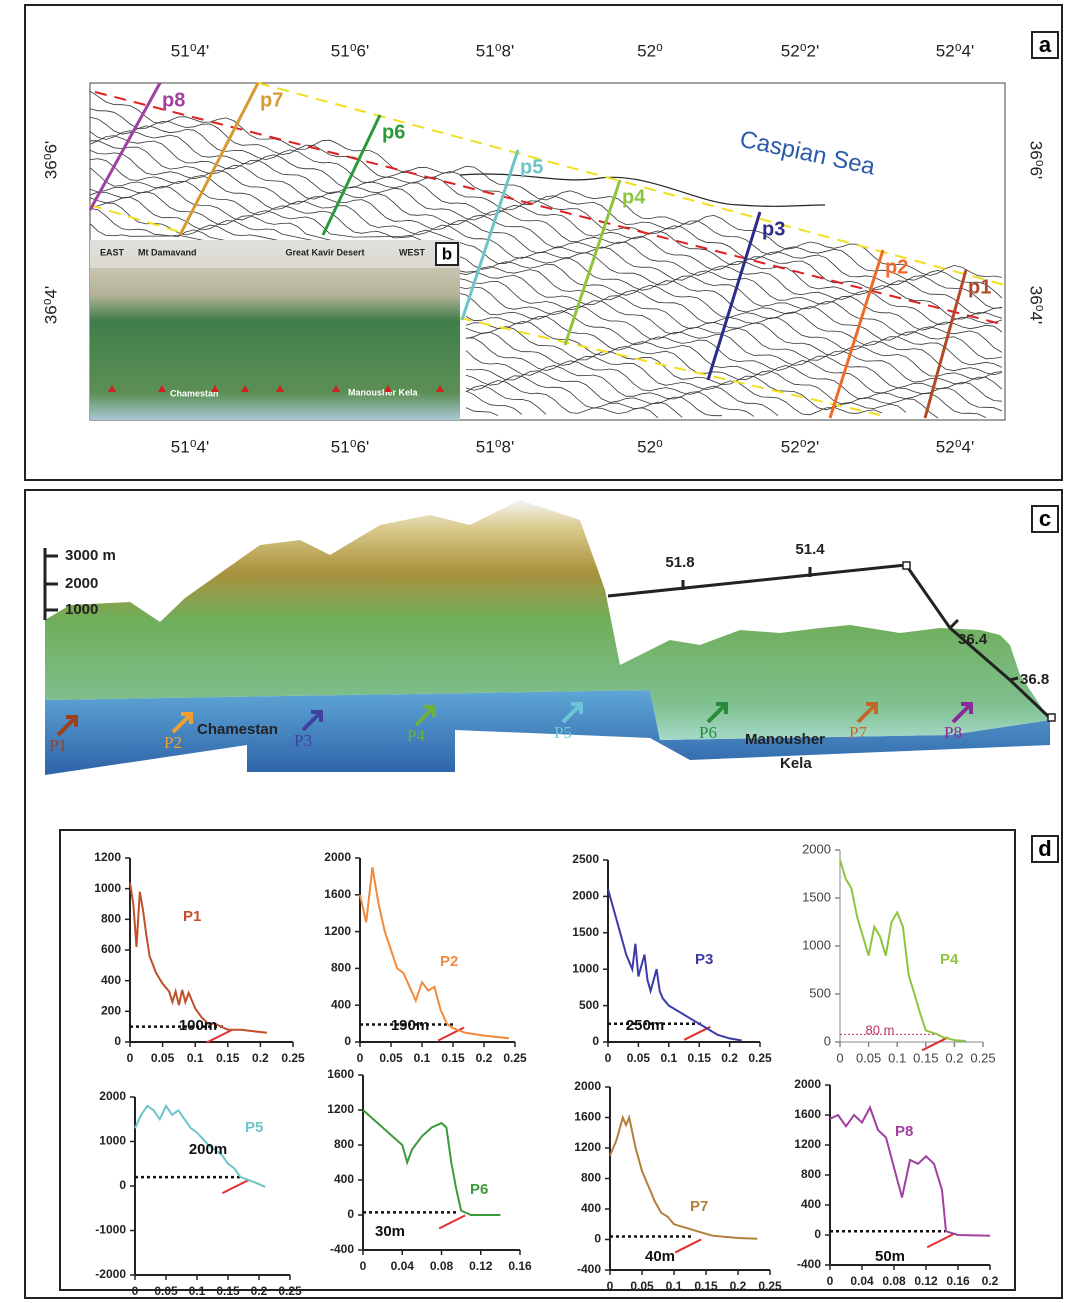 The height and width of the screenshot is (1303, 1075). What do you see at coordinates (954, 624) in the screenshot?
I see `coord-tick` at bounding box center [954, 624].